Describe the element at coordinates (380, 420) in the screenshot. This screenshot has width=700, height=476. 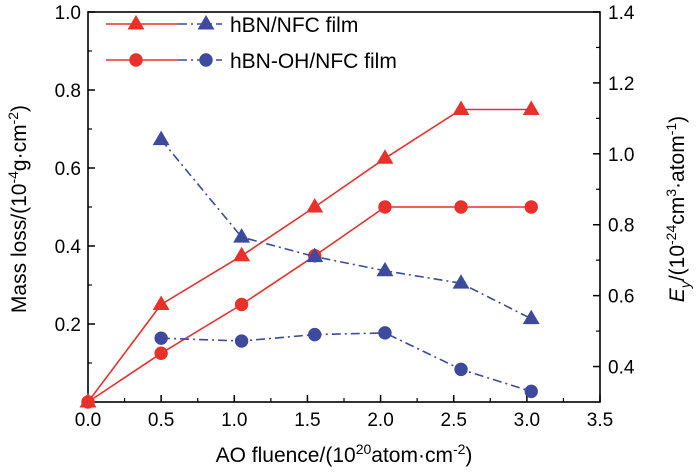
I see `x-tick-label: 2.0` at that location.